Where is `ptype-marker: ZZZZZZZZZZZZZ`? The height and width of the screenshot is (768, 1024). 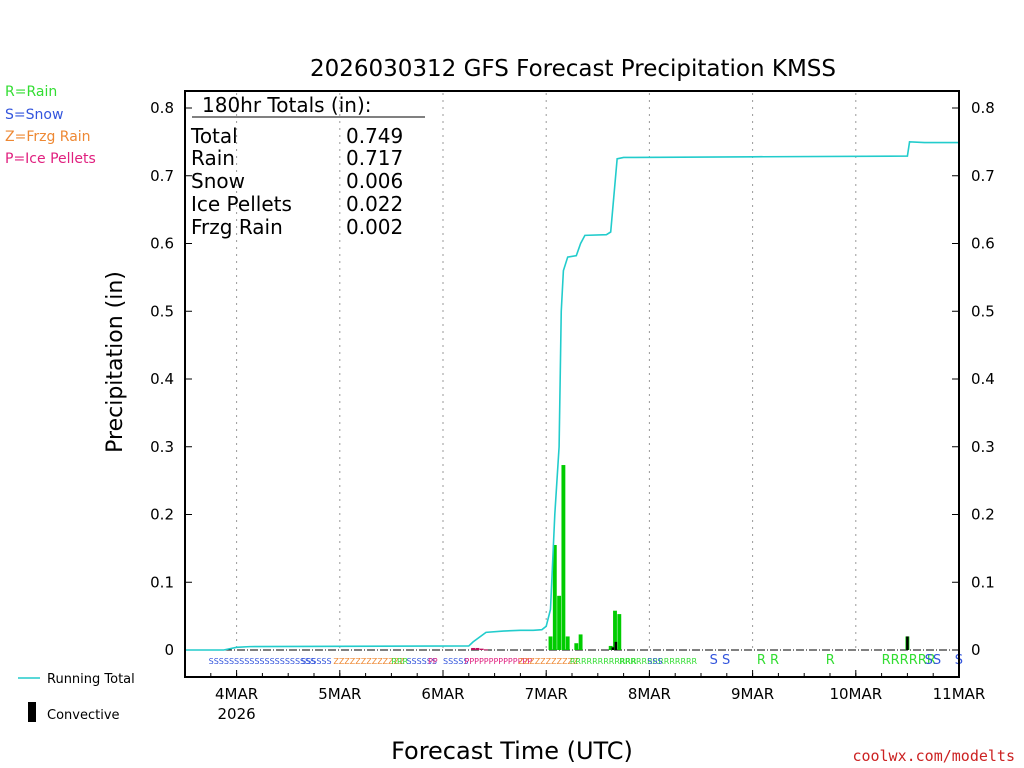 ptype-marker: ZZZZZZZZZZZZZ is located at coordinates (369, 661).